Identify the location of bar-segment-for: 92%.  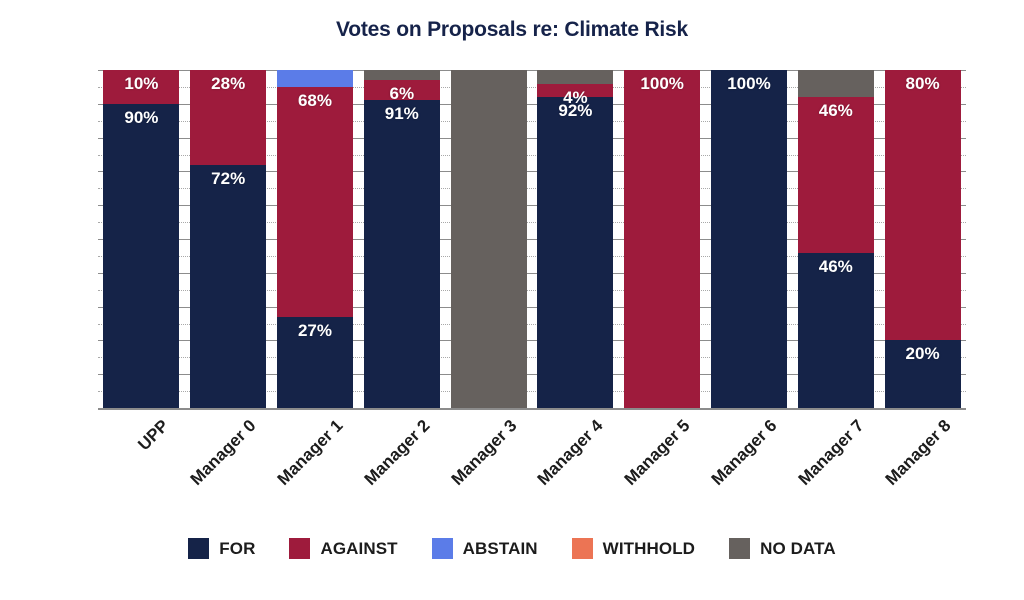
(575, 252).